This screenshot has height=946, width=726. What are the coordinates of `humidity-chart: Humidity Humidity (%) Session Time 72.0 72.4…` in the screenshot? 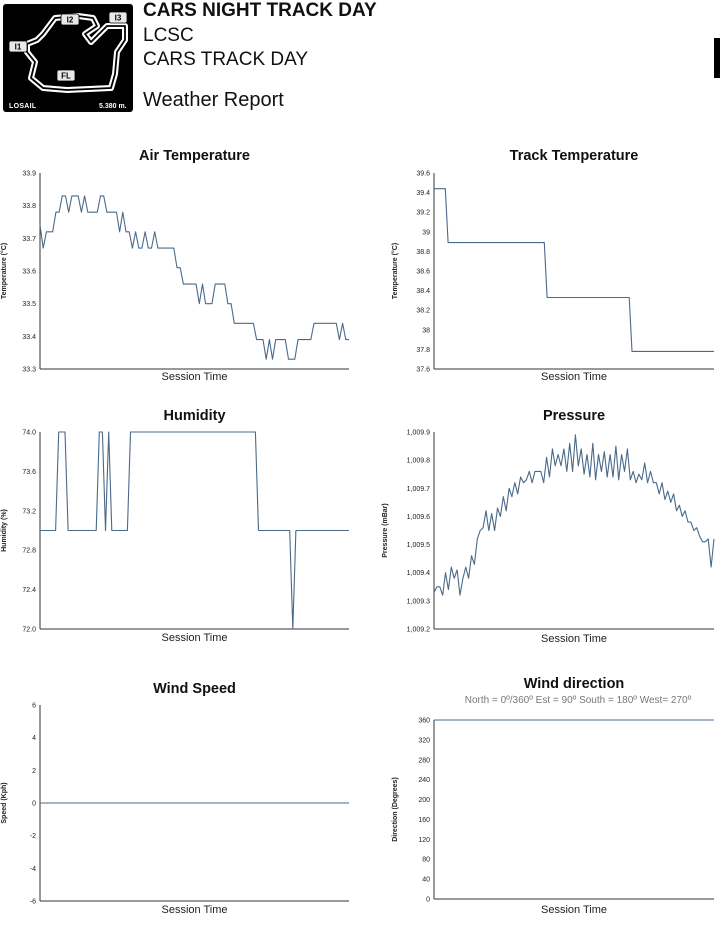 It's located at (181, 526).